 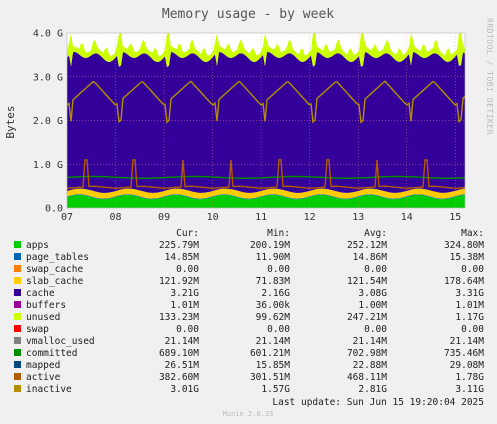 What do you see at coordinates (367, 245) in the screenshot?
I see `legend-avg: 252.12M` at bounding box center [367, 245].